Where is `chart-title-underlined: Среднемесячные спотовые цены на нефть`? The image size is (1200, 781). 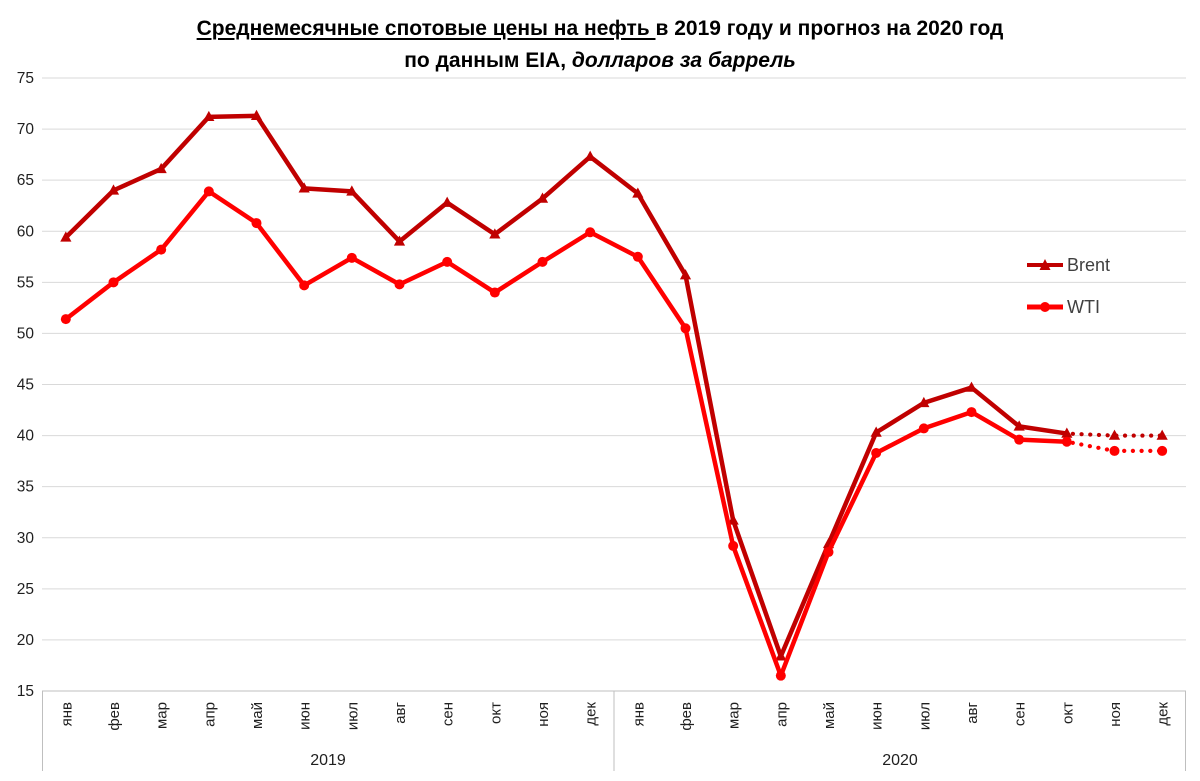 chart-title-underlined: Среднемесячные спотовые цены на нефть is located at coordinates (426, 28).